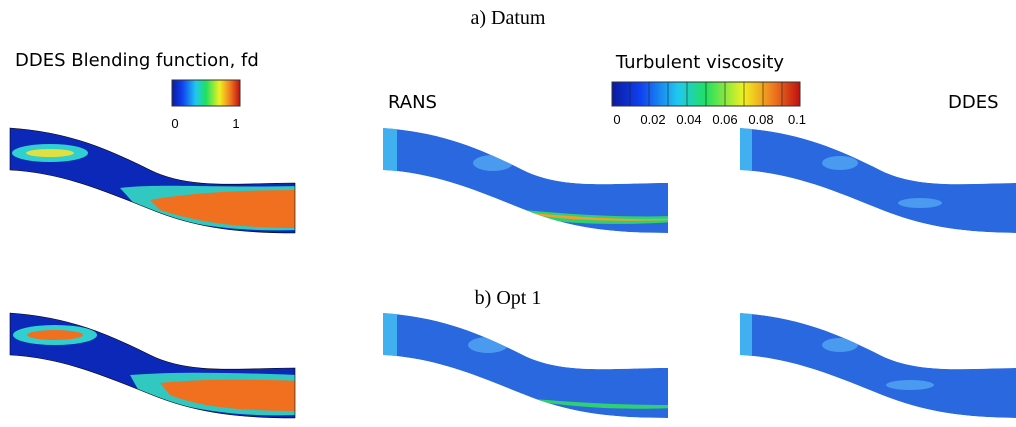 The height and width of the screenshot is (427, 1016). What do you see at coordinates (700, 62) in the screenshot?
I see `legend-title: Turbulent viscosity` at bounding box center [700, 62].